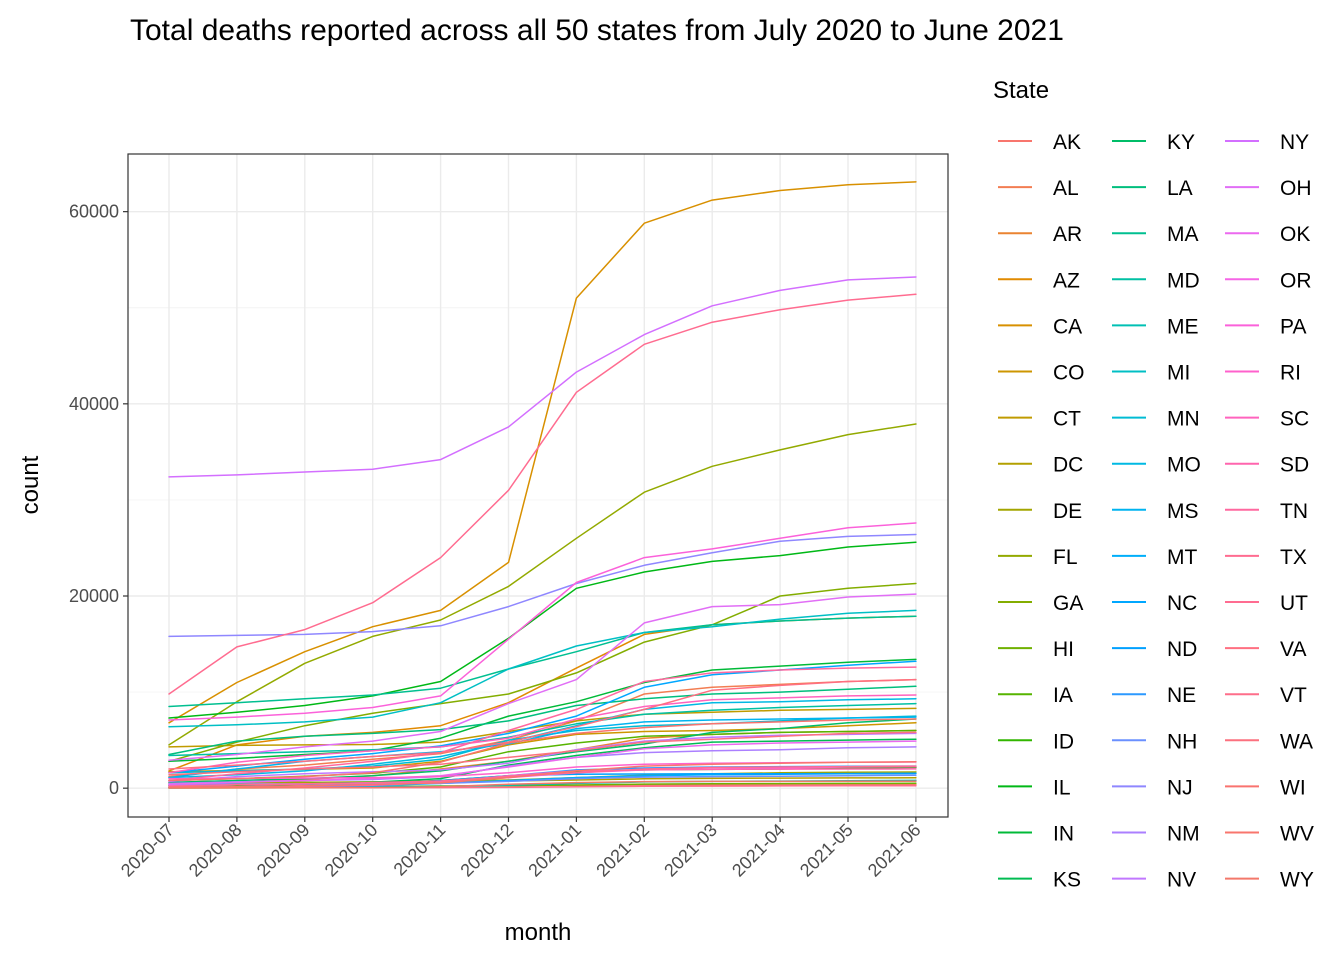 Image resolution: width=1344 pixels, height=960 pixels. Describe the element at coordinates (1154, 695) in the screenshot. I see `legend-item-ne: NE` at that location.